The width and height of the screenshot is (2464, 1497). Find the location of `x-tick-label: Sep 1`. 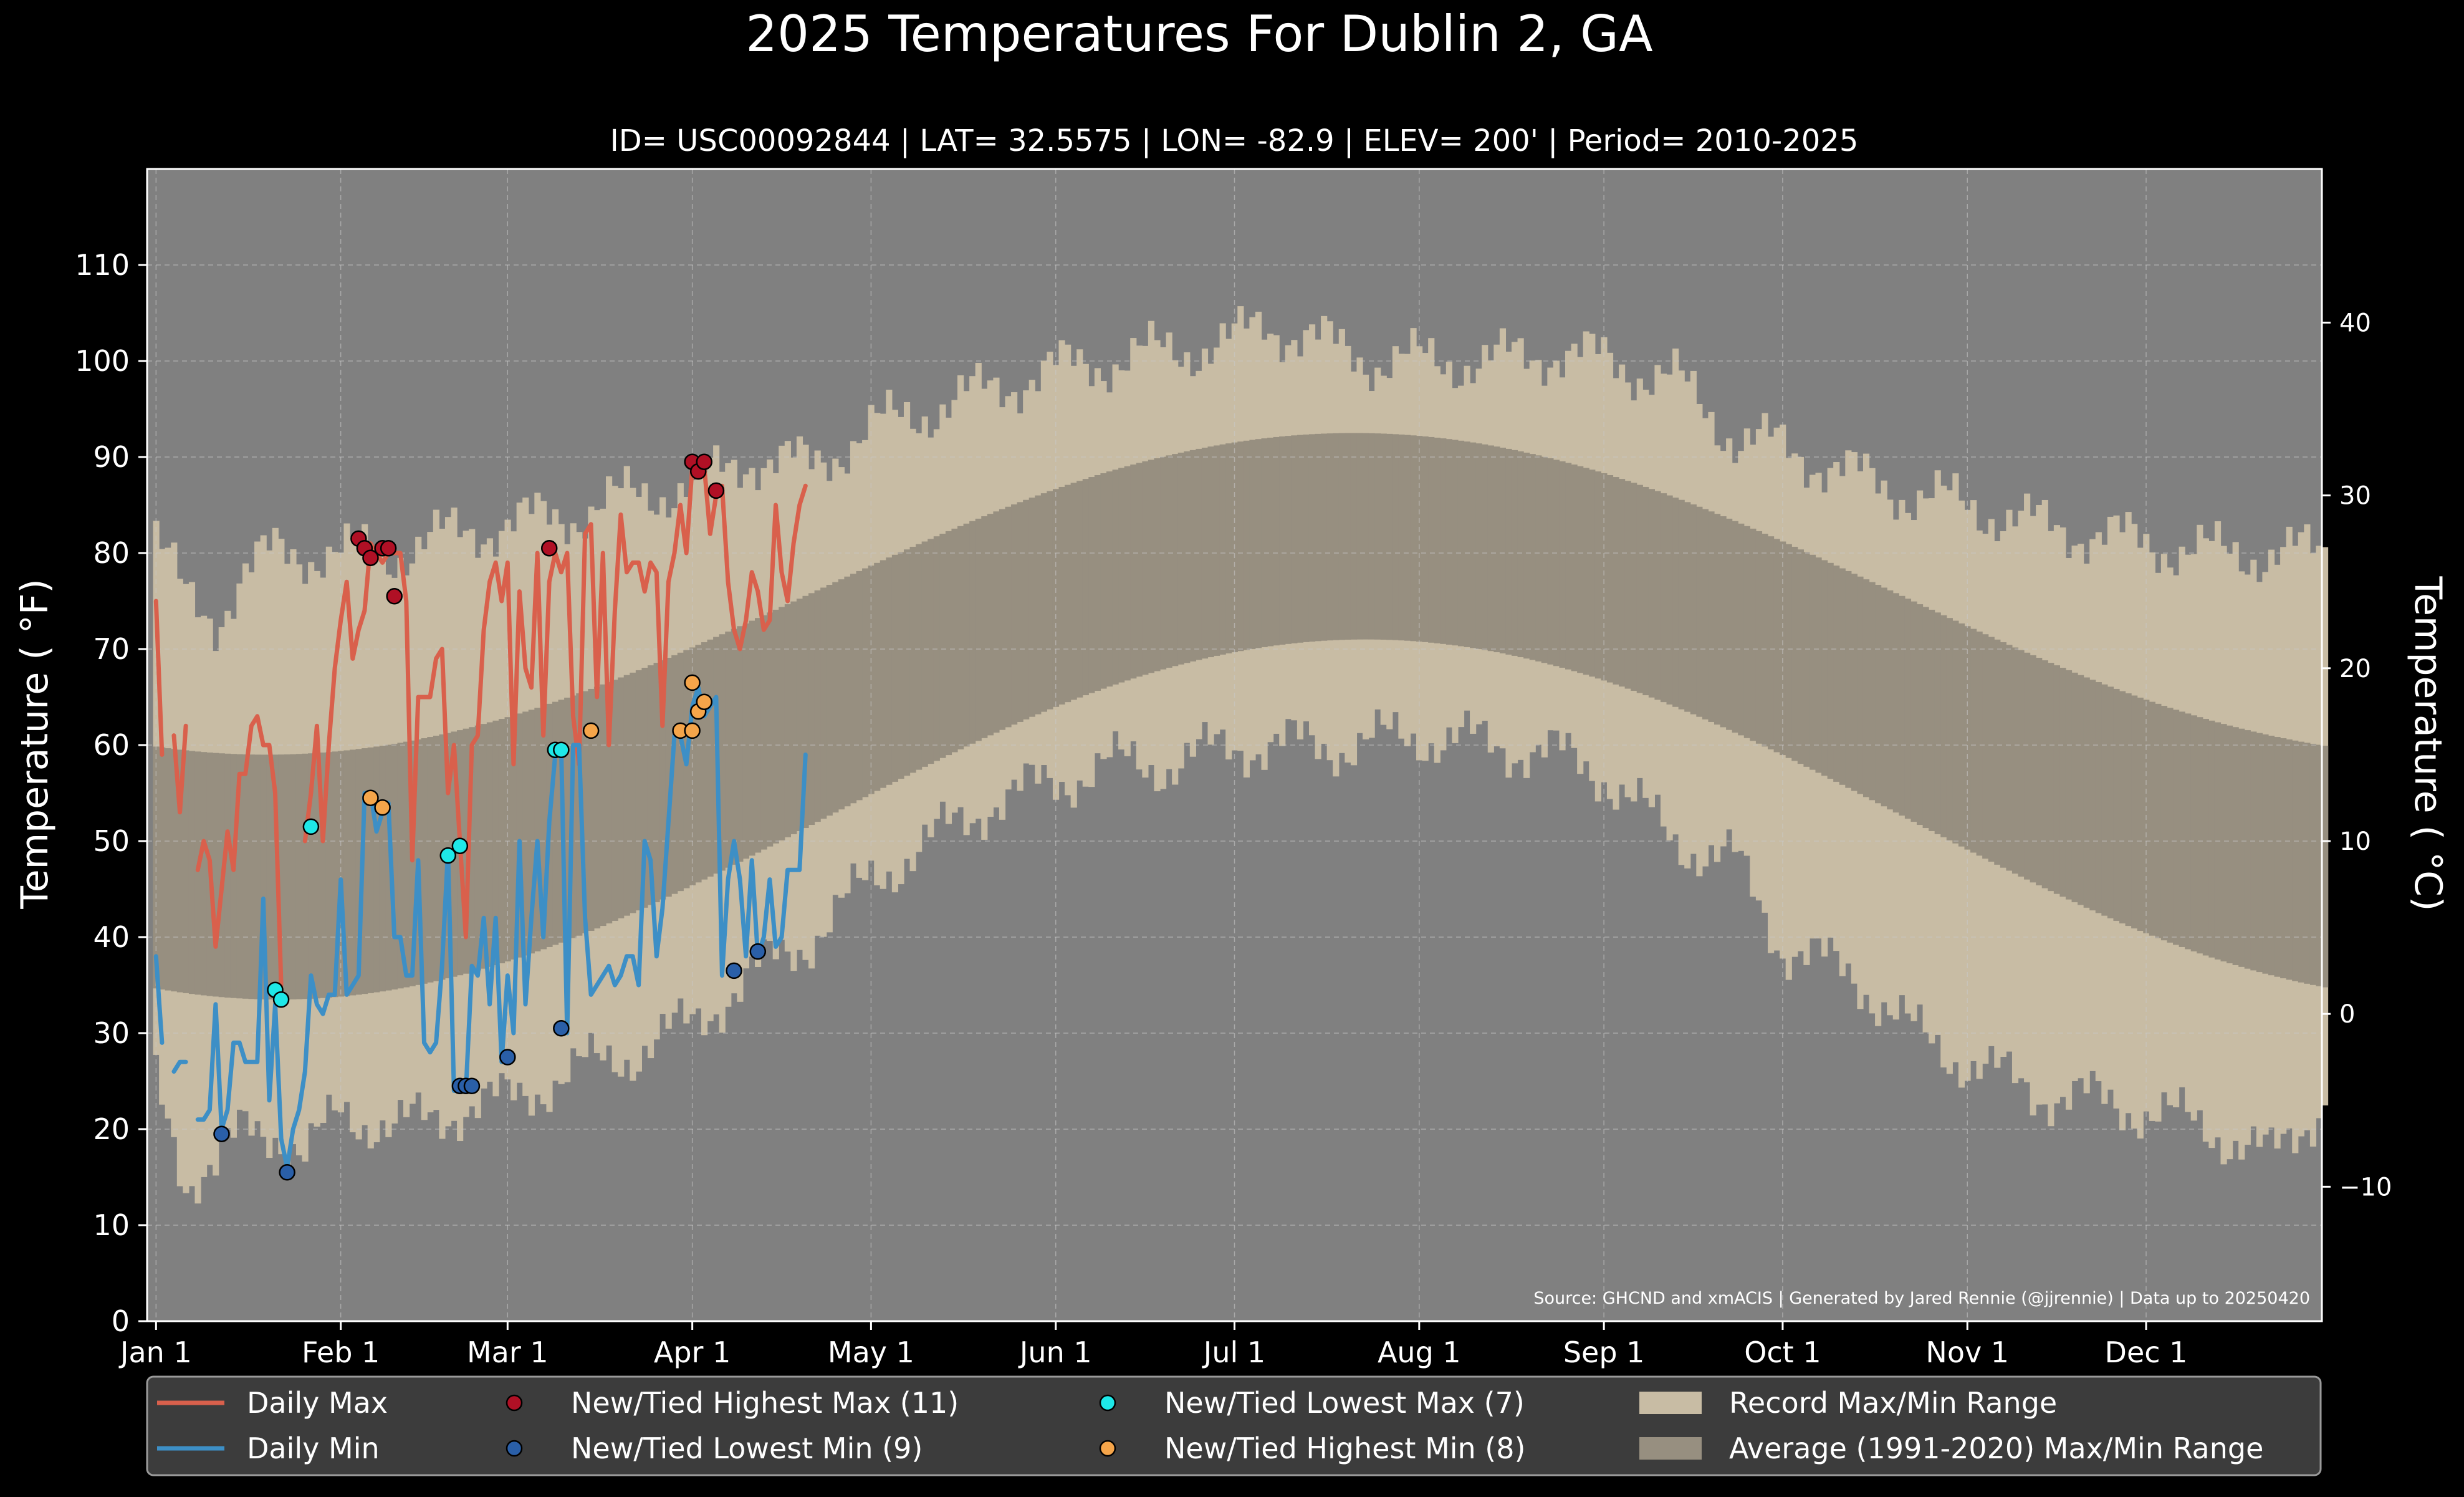

x-tick-label: Sep 1 is located at coordinates (1604, 1352).